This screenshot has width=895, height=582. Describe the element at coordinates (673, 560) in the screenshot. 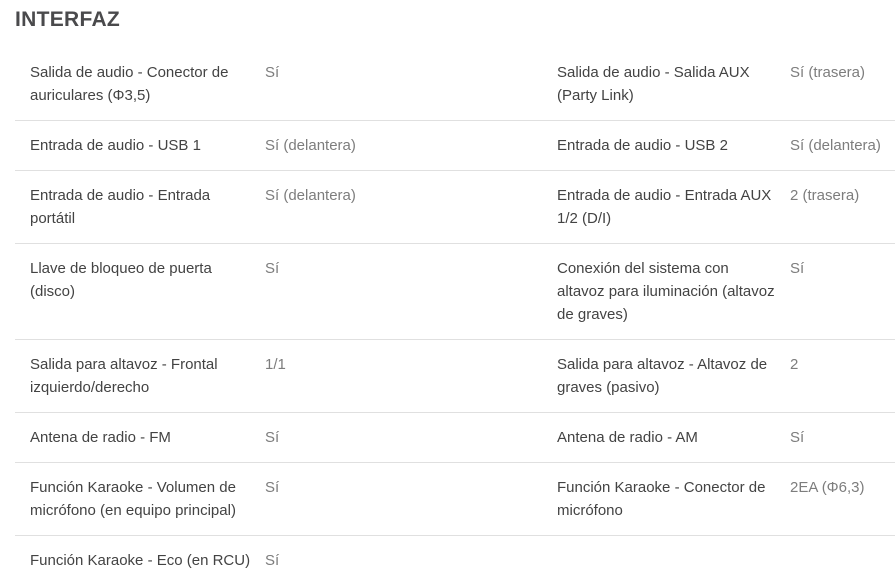

I see `spec-label` at that location.